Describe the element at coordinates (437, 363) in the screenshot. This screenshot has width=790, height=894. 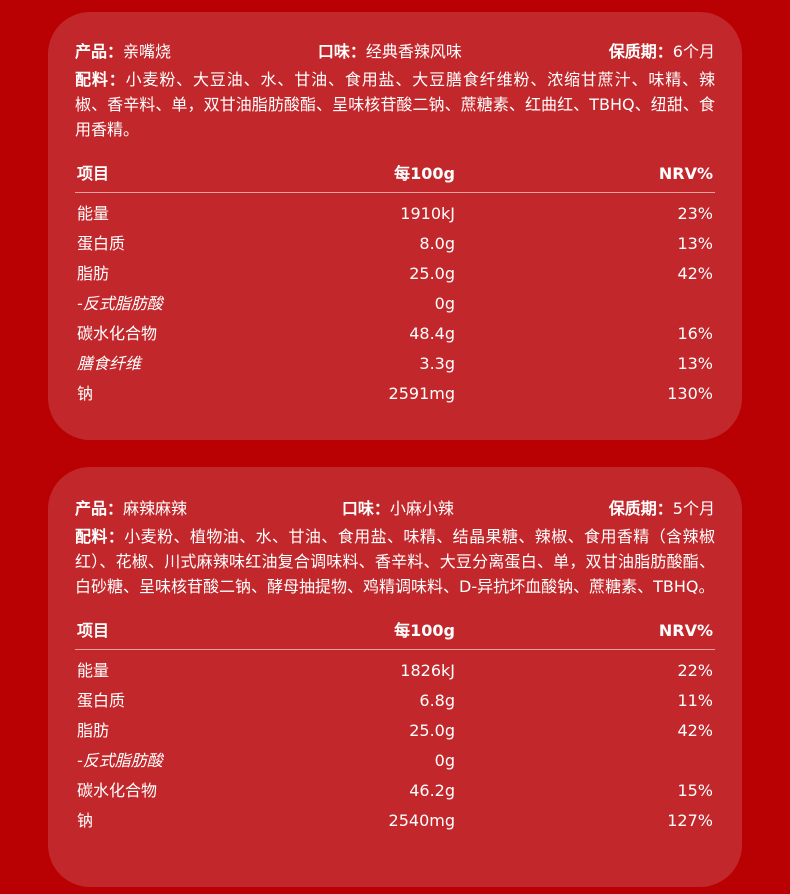
I see `nutrient-value: 3.3g` at that location.